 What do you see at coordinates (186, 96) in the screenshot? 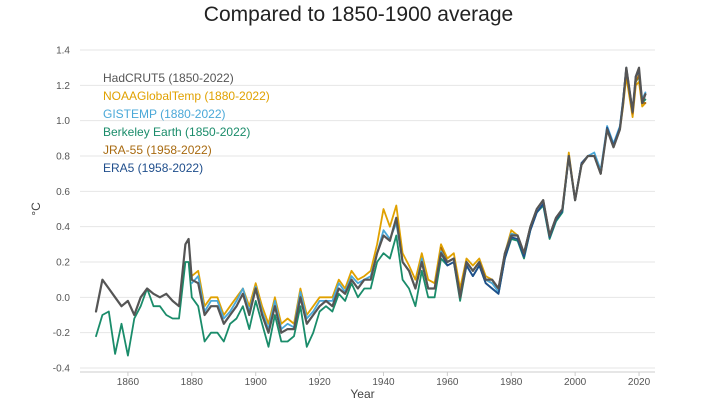
I see `legend-entry: NOAAGlobalTemp (1880-2022)` at bounding box center [186, 96].